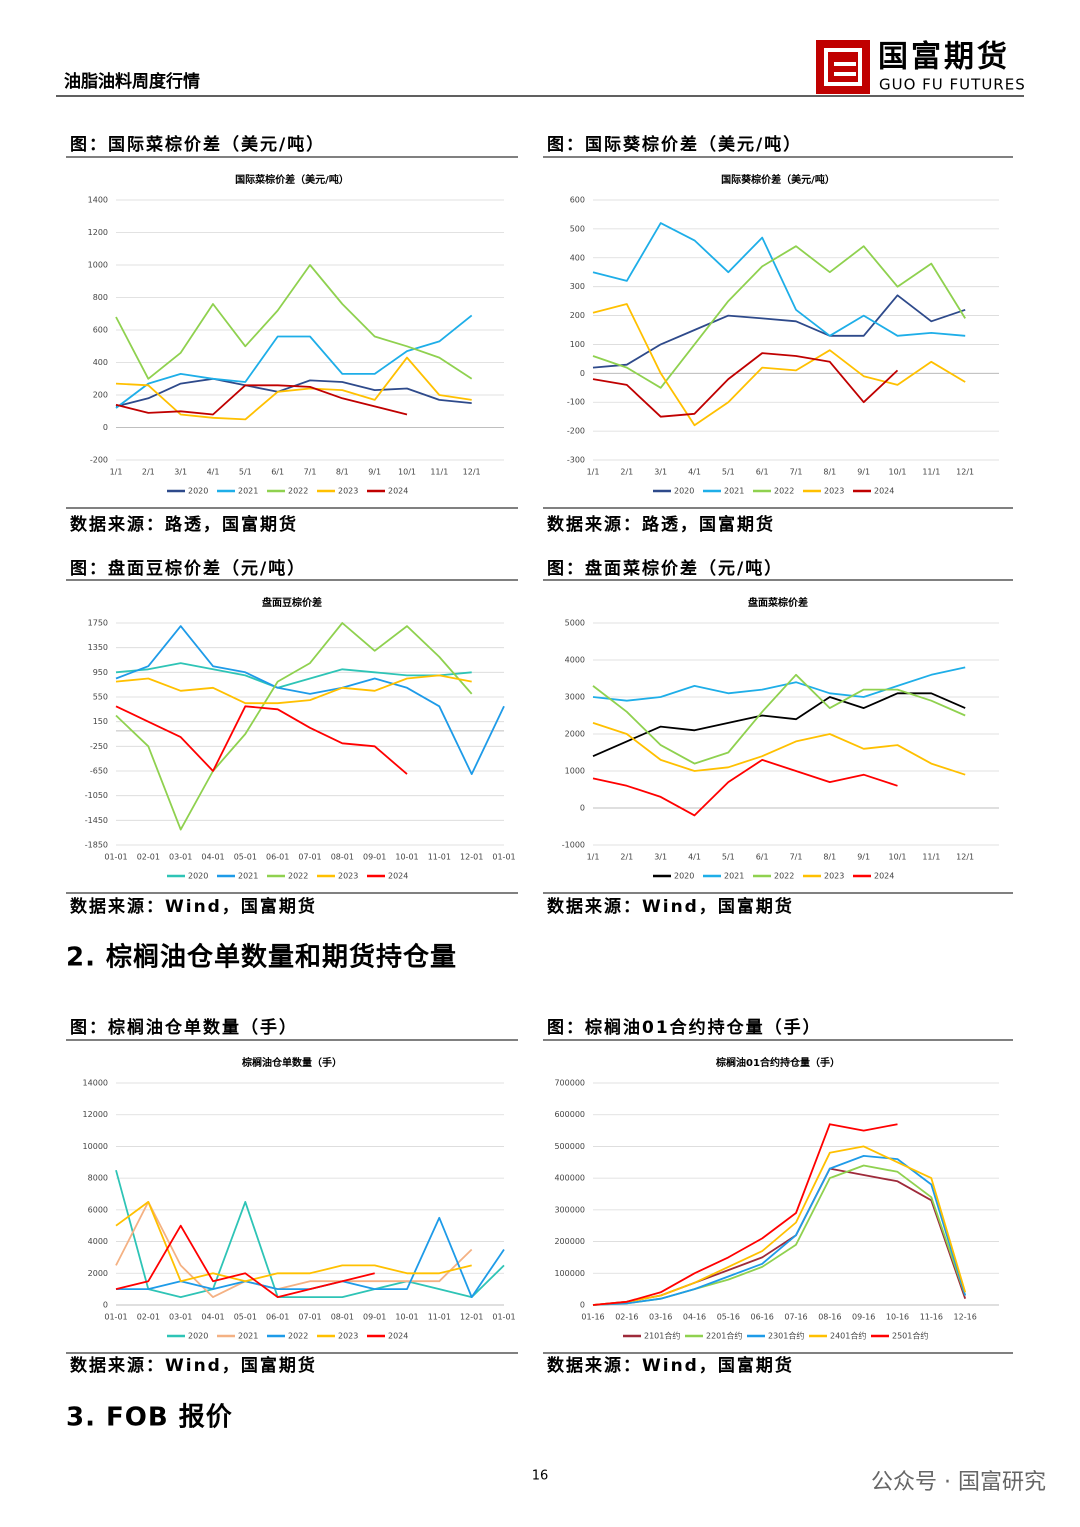  What do you see at coordinates (100, 297) in the screenshot?
I see `y-tick-label: 800` at bounding box center [100, 297].